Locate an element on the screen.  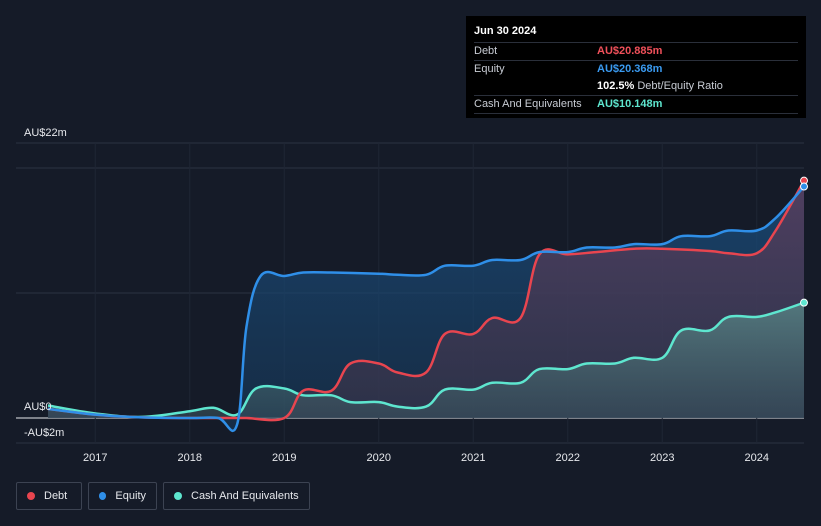
x-tick-label: 2022 is located at coordinates (568, 458).